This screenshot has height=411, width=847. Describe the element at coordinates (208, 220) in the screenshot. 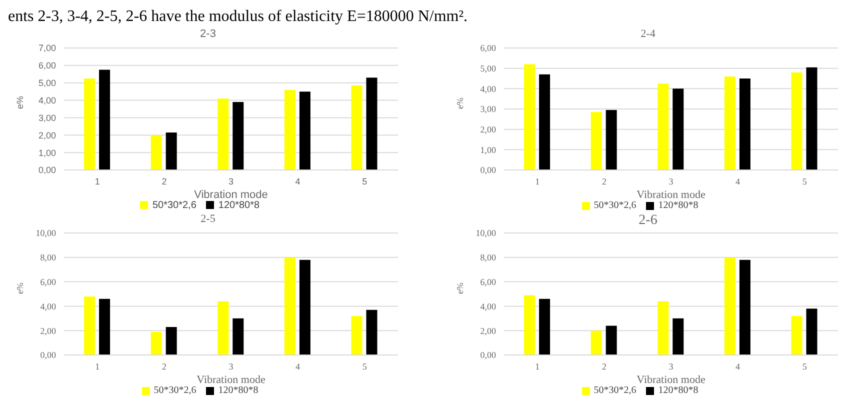

I see `chart-title: 2-5` at that location.